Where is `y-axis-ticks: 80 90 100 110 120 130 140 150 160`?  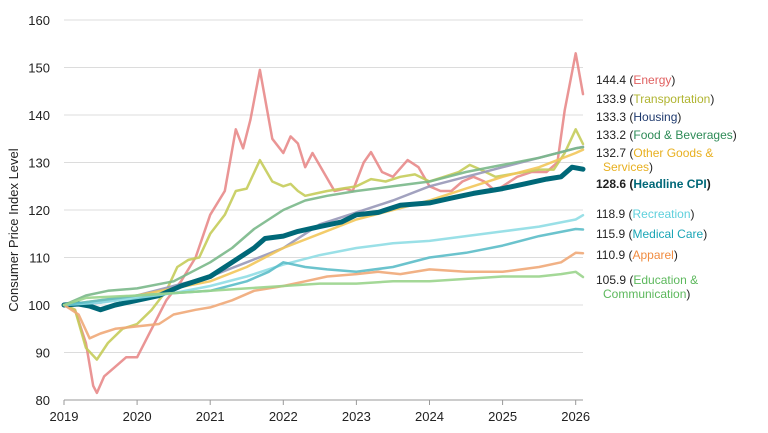
y-axis-ticks: 80 90 100 110 120 130 140 150 160 is located at coordinates (39, 210).